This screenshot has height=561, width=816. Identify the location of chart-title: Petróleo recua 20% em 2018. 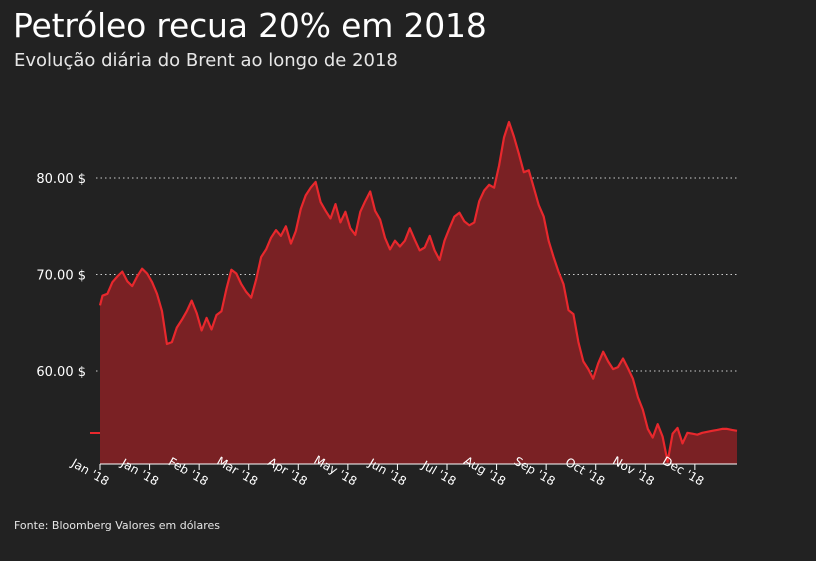
(250, 25).